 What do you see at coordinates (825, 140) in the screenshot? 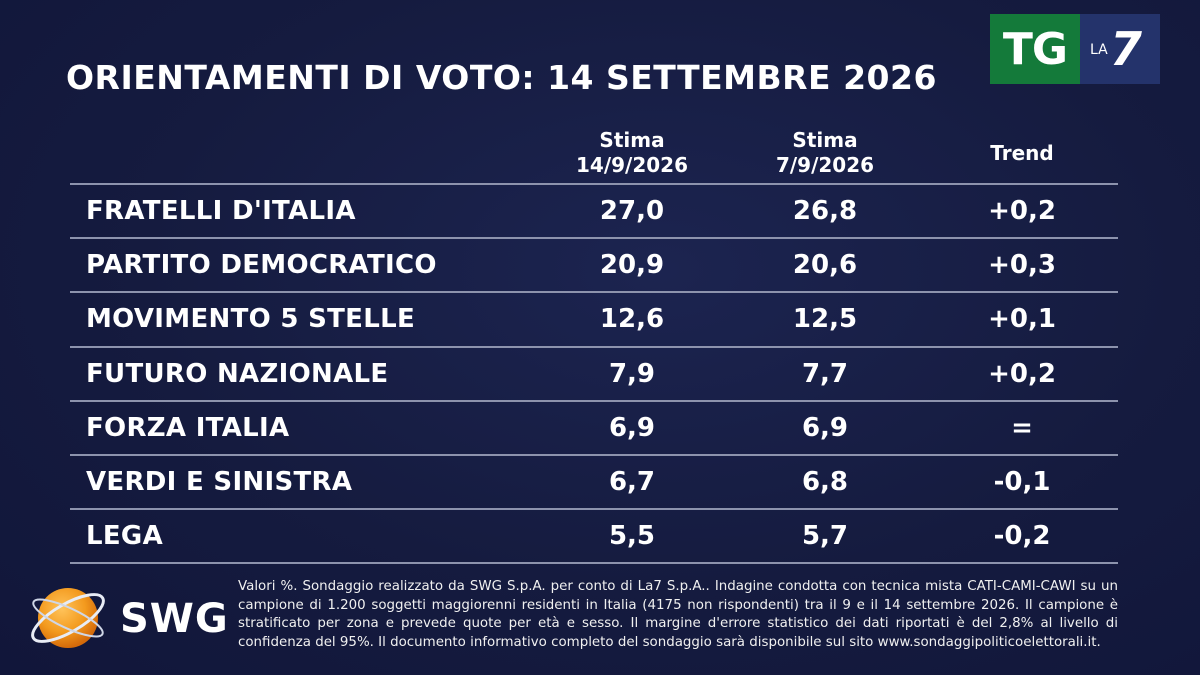
I see `column-header-previous-line1: Stima` at bounding box center [825, 140].